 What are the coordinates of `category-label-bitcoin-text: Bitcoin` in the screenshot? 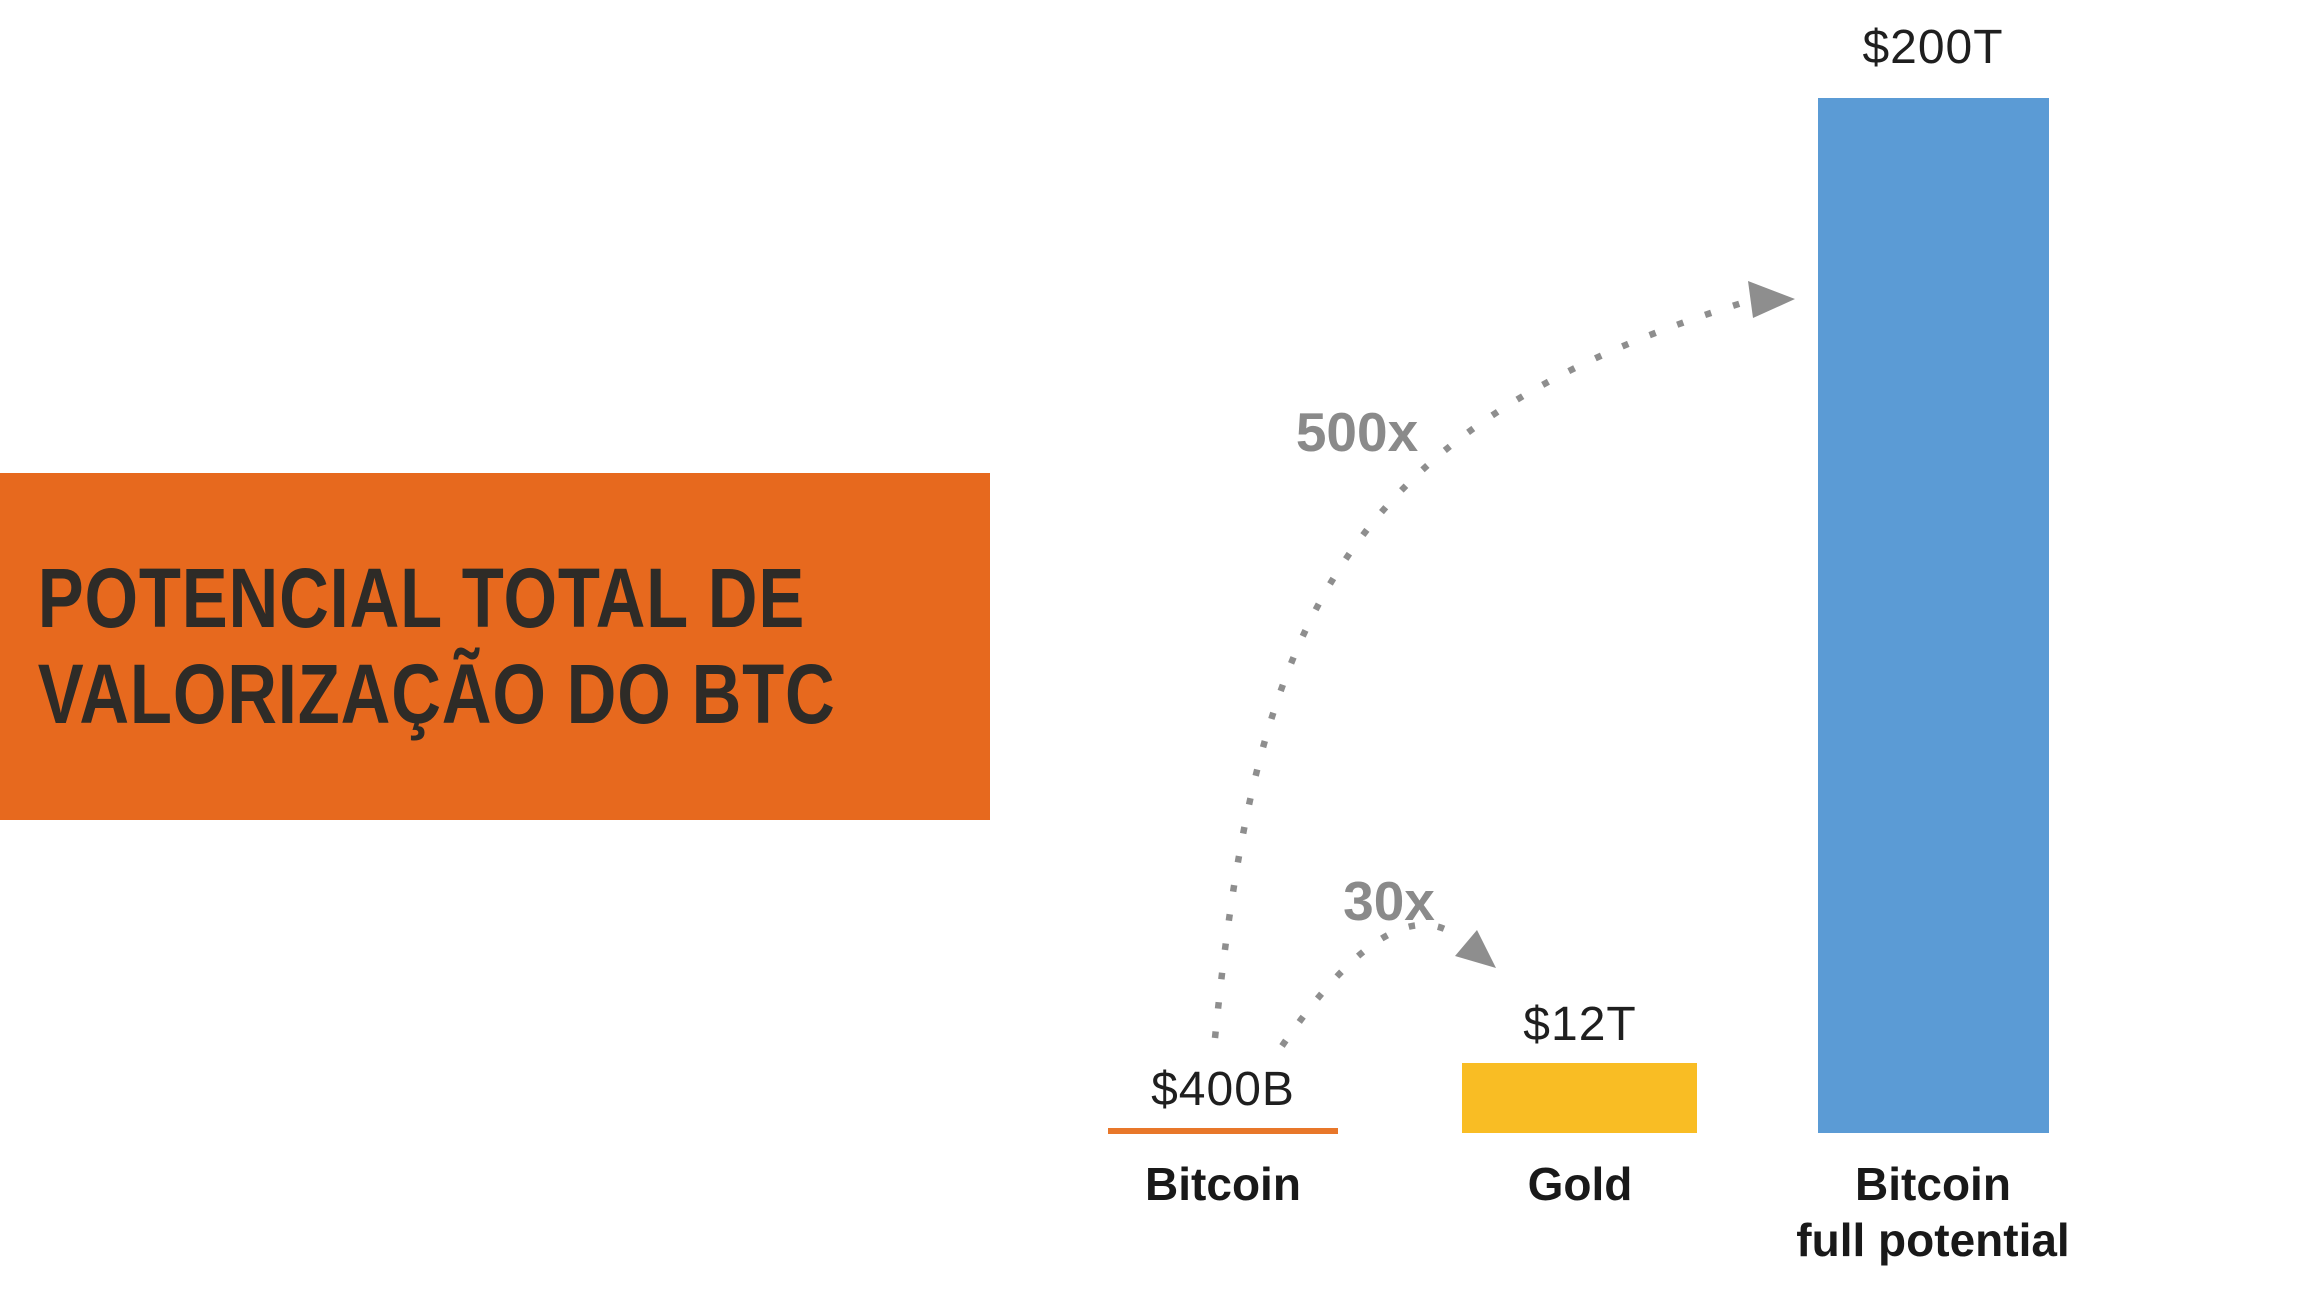 It's located at (1223, 1184).